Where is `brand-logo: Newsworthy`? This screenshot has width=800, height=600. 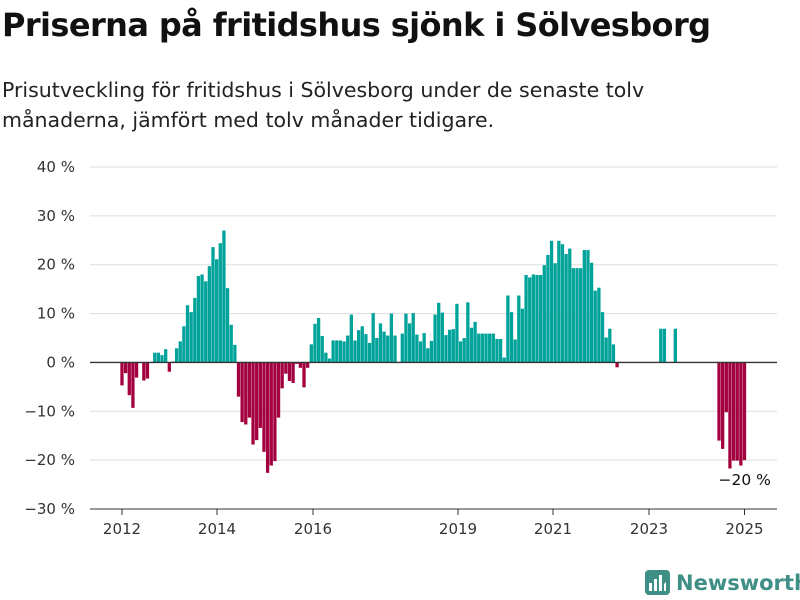
brand-logo: Newsworthy is located at coordinates (722, 582).